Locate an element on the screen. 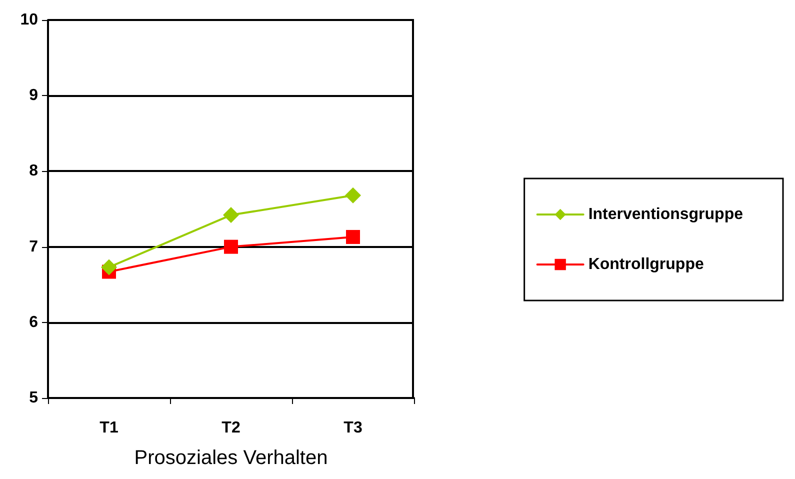 The image size is (795, 479). x-tick-label: T1 is located at coordinates (109, 428).